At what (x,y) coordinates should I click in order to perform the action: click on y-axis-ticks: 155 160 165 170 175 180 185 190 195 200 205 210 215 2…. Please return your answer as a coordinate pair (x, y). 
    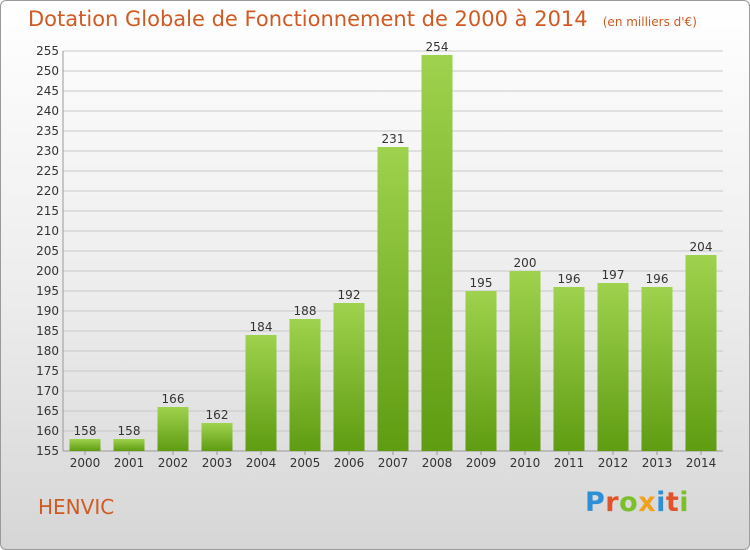
    Looking at the image, I should click on (47, 251).